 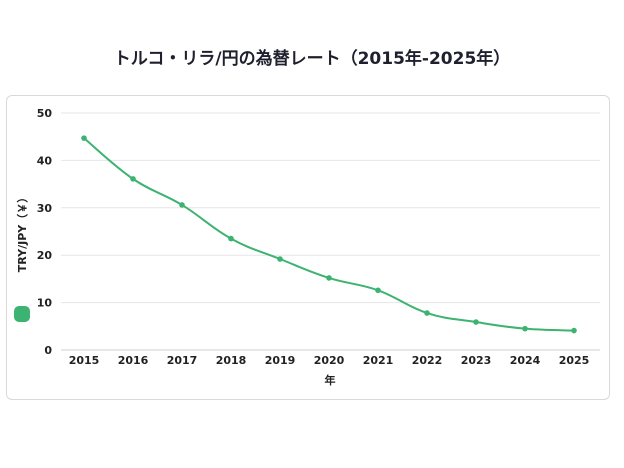 I want to click on x-tick-label: 2025, so click(x=574, y=360).